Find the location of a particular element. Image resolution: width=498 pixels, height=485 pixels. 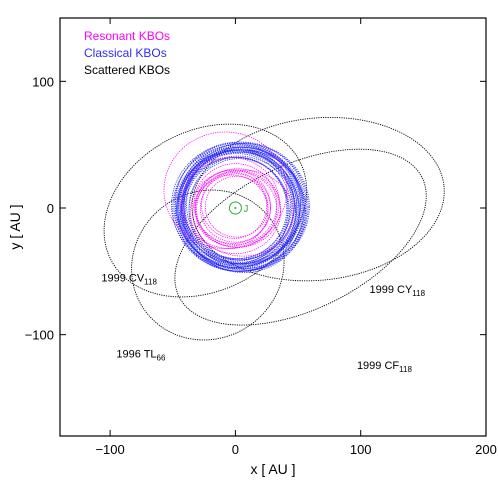

orbit-1999-cv118 is located at coordinates (205, 210).